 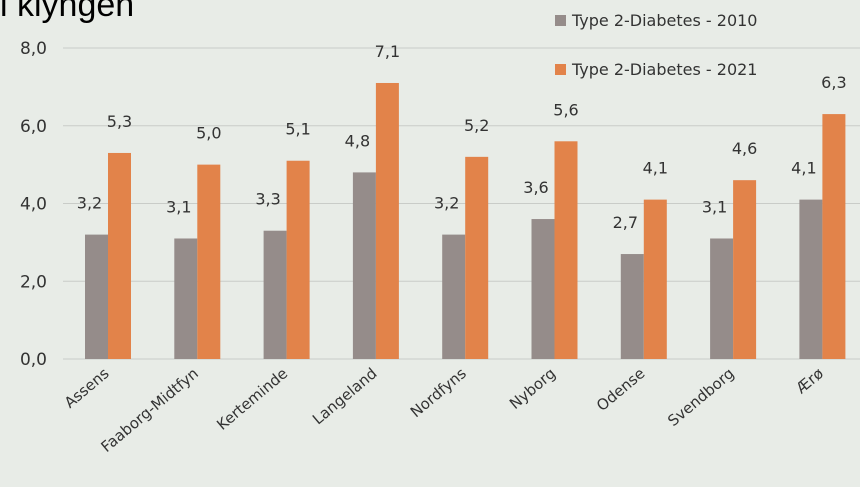 What do you see at coordinates (565, 109) in the screenshot?
I see `data-label: 5,6` at bounding box center [565, 109].